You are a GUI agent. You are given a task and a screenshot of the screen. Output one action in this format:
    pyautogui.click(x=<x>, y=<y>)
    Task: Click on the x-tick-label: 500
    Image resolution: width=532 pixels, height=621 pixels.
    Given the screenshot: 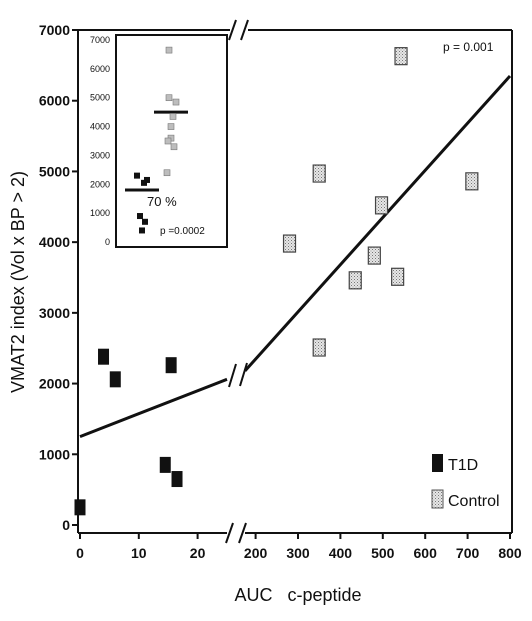 What is the action you would take?
    pyautogui.click(x=383, y=553)
    